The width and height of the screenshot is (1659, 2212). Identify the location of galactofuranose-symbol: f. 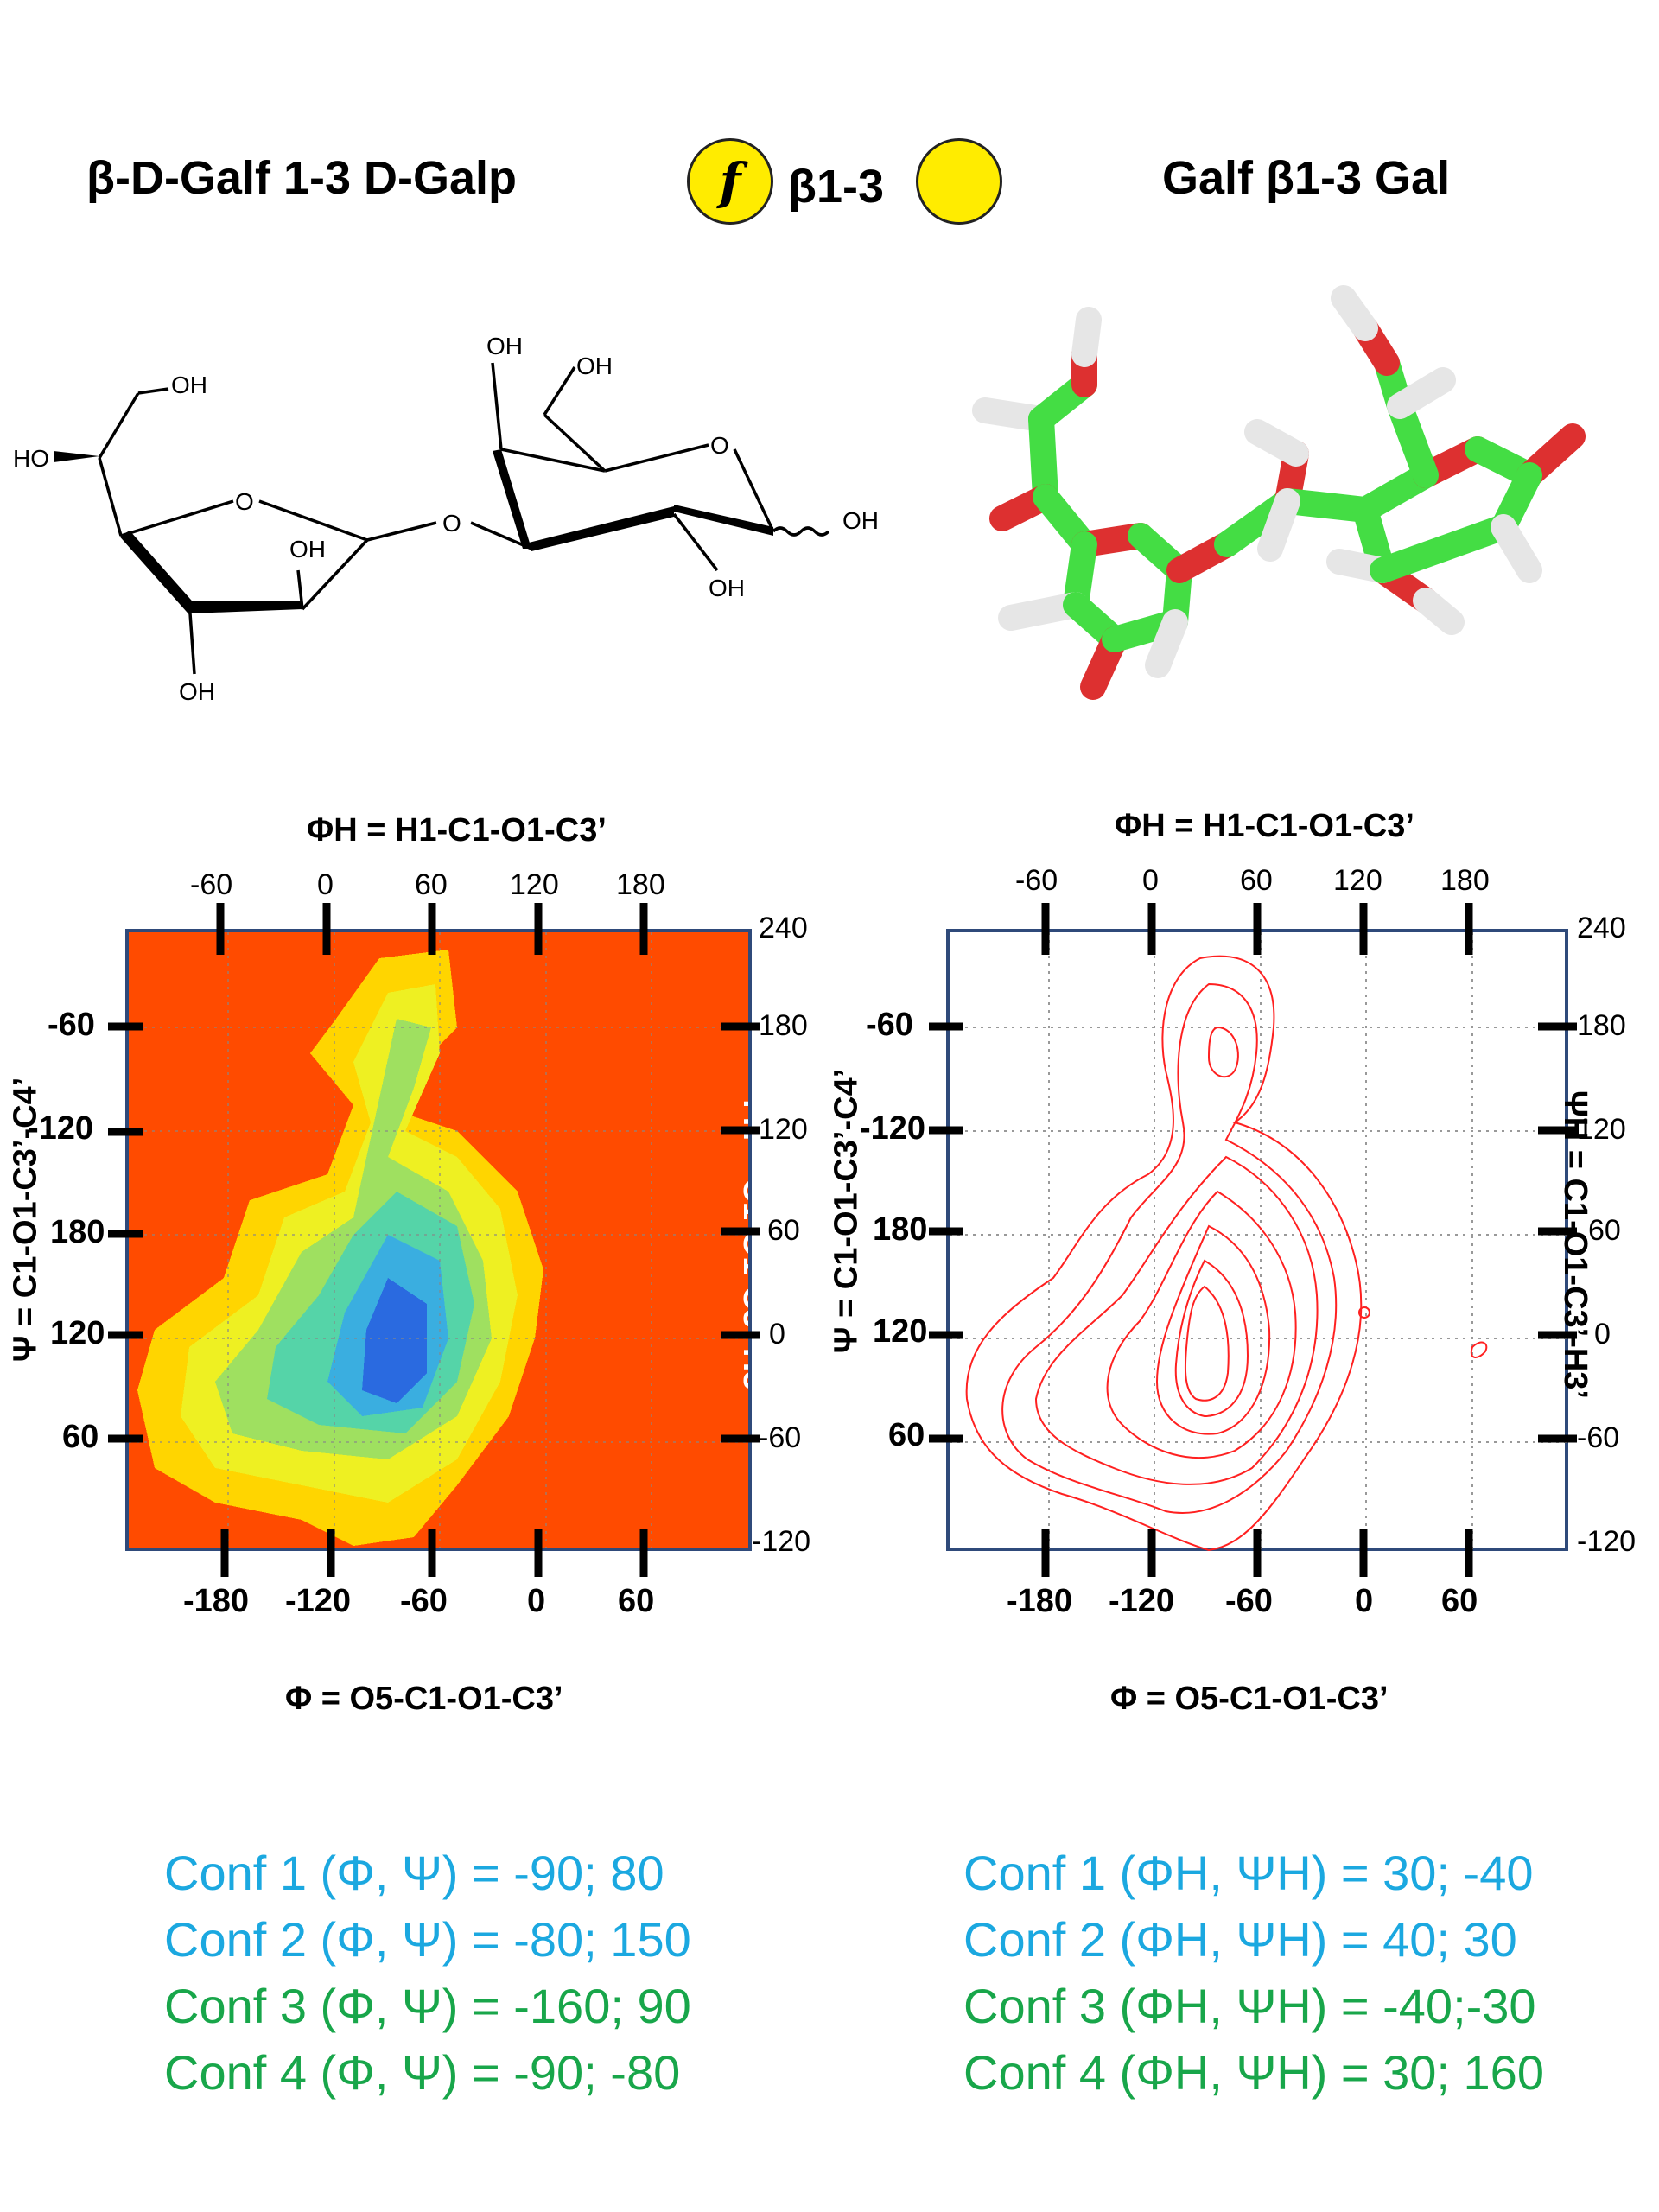
(730, 181).